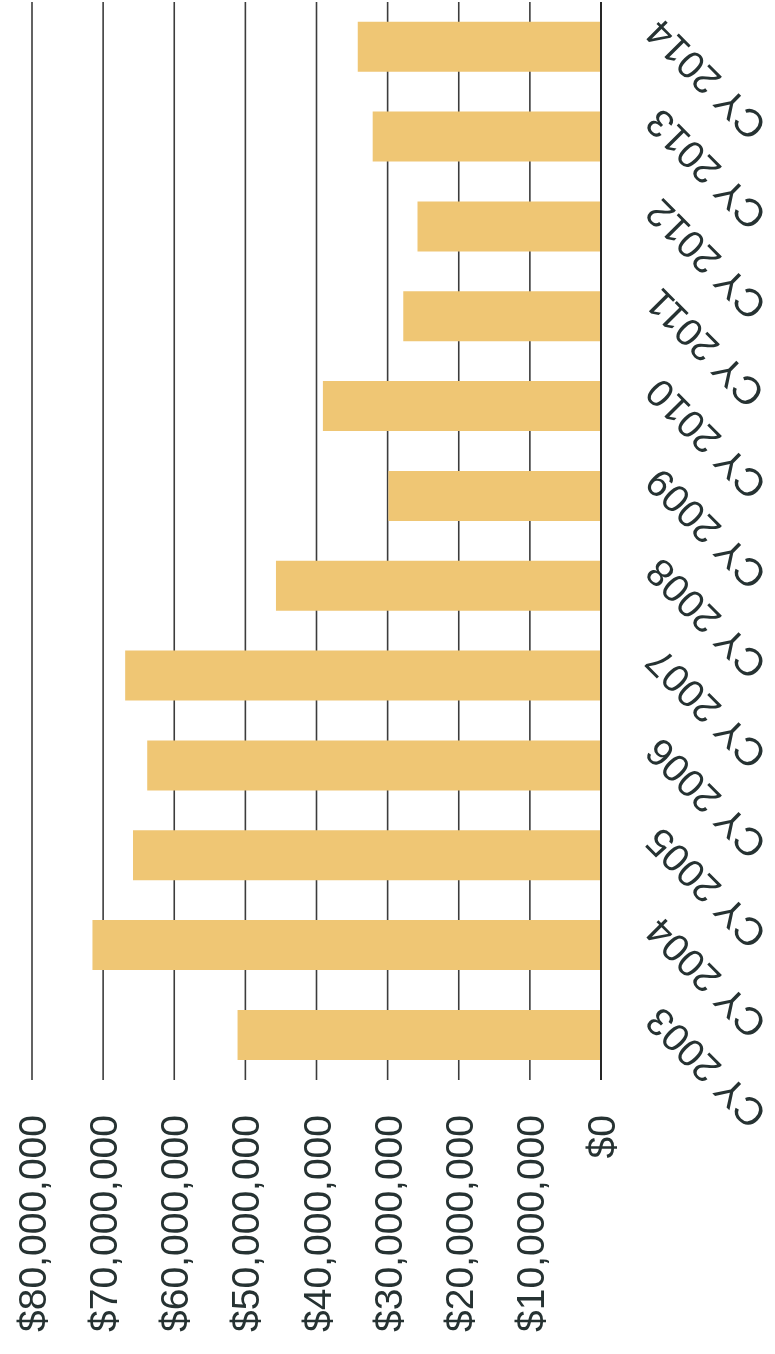 This screenshot has width=775, height=1354. Describe the element at coordinates (245, 1223) in the screenshot. I see `x-tick-label: $50,000,000` at that location.